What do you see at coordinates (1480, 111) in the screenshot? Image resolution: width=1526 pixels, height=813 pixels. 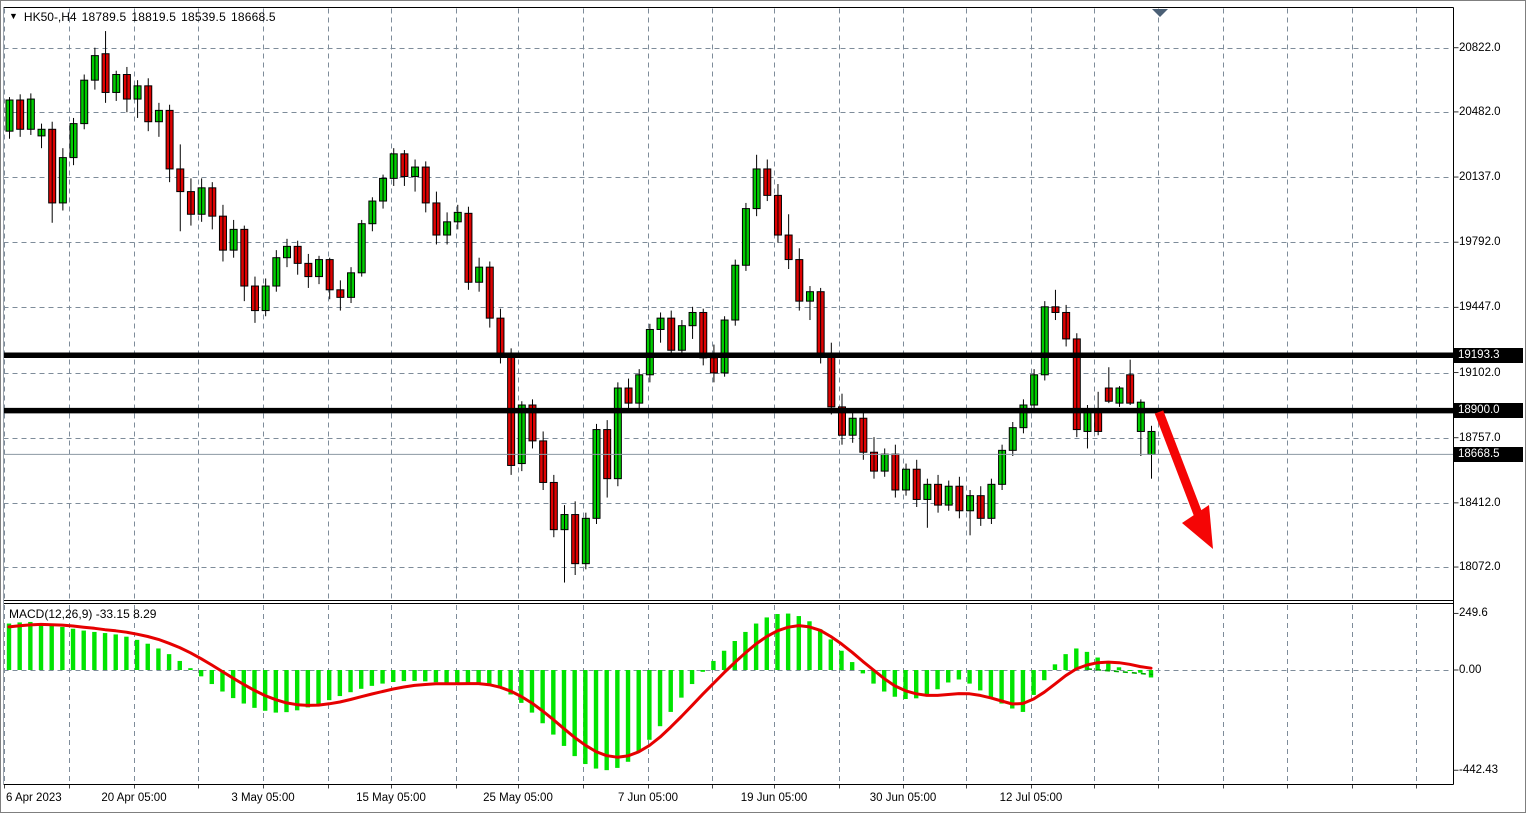 I see `price-axis-label: 20482.0` at bounding box center [1480, 111].